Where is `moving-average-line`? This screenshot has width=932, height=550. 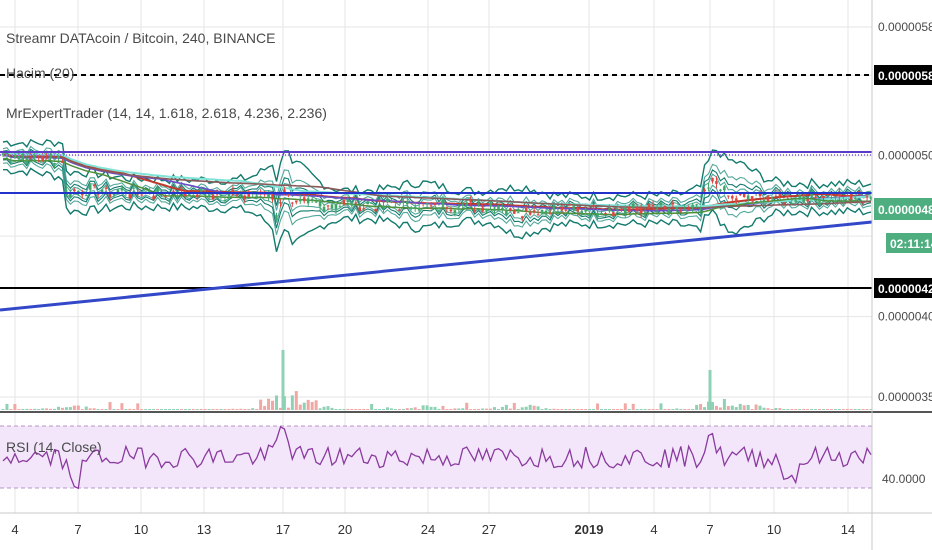
moving-average-line is located at coordinates (437, 181).